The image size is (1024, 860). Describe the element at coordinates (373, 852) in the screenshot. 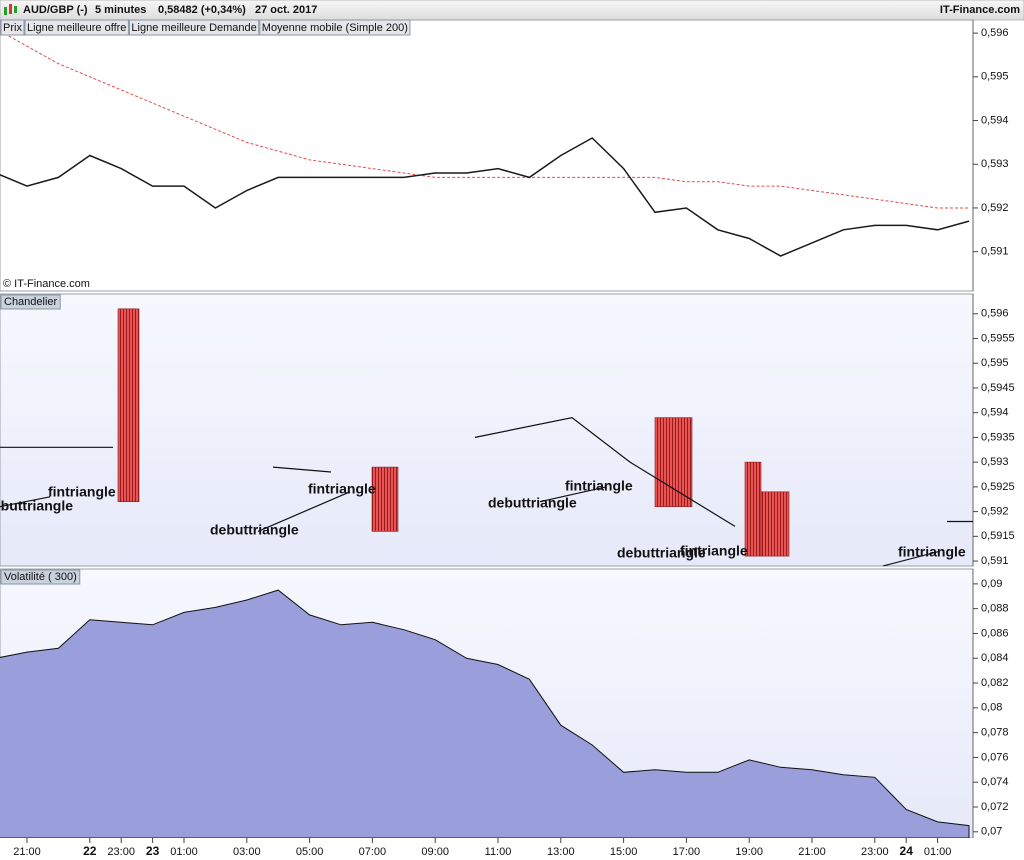

I see `x-tick-label: 07:00` at that location.